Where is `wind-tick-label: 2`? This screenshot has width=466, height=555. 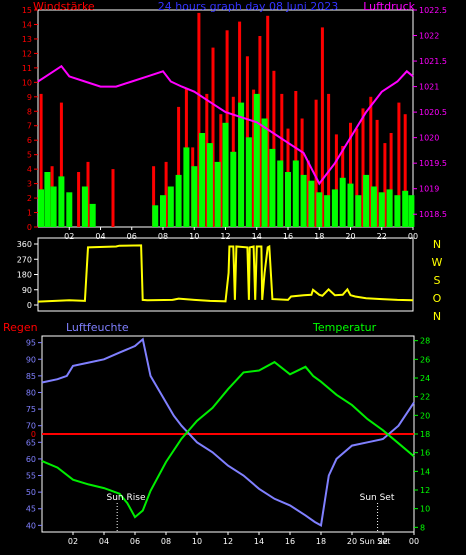
wind-tick-label: 2 is located at coordinates (29, 198).